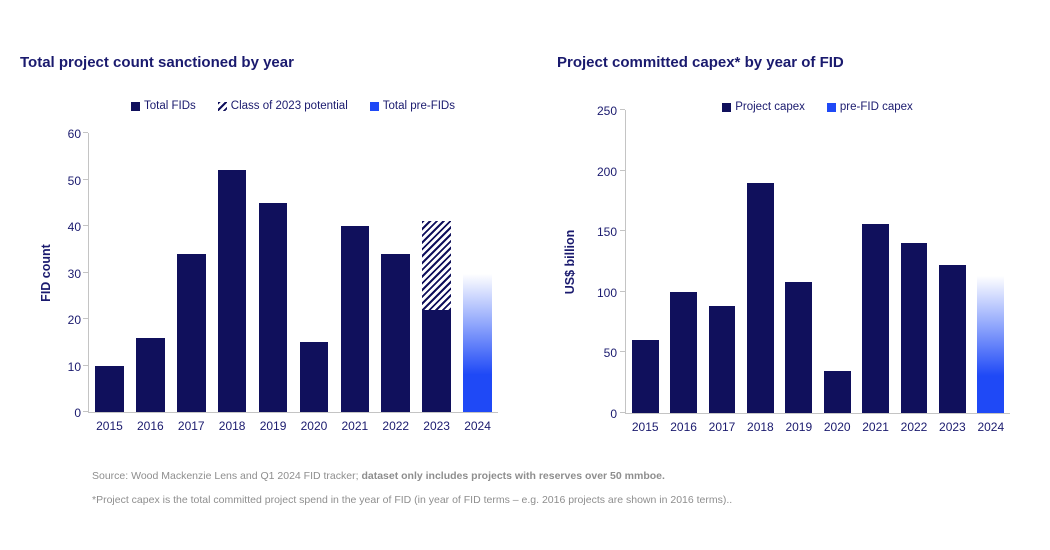 This screenshot has height=550, width=1050. What do you see at coordinates (799, 347) in the screenshot?
I see `bar-2019-project-capex` at bounding box center [799, 347].